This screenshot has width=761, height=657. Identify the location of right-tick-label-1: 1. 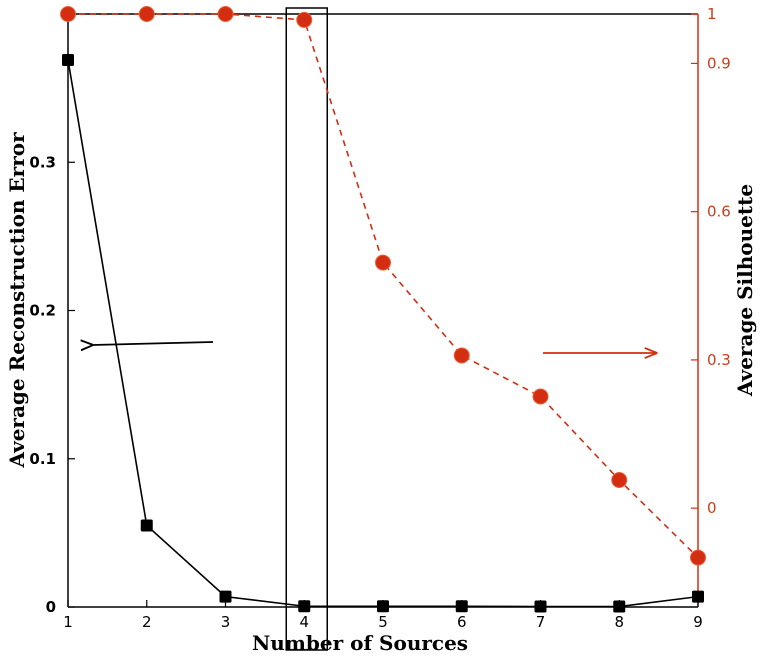
(712, 14).